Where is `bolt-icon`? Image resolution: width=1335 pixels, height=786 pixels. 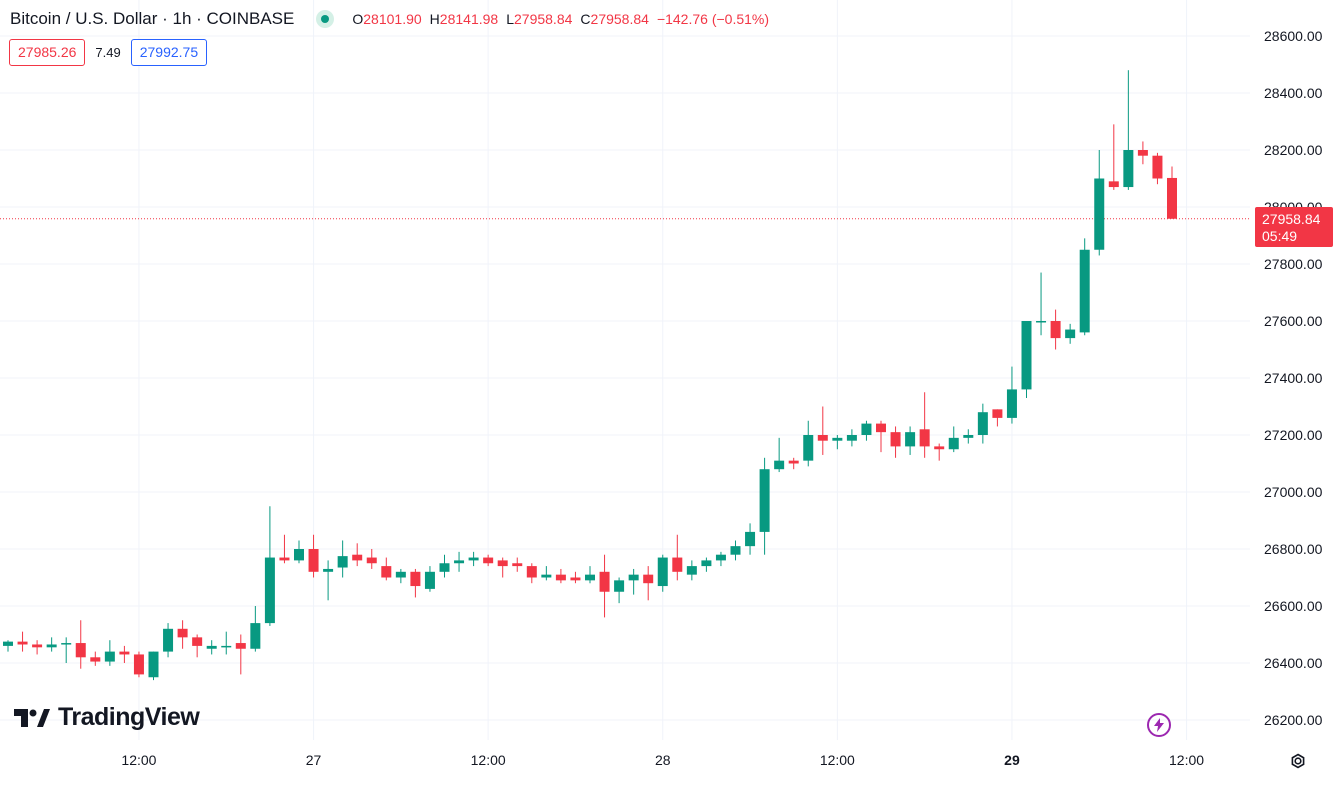 bolt-icon is located at coordinates (1159, 725).